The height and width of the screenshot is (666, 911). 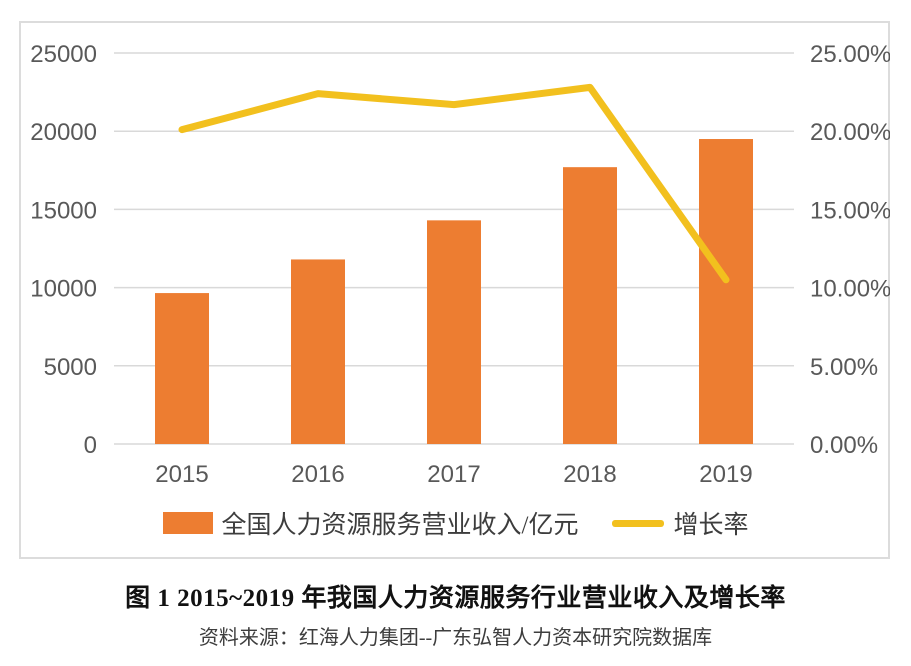 I want to click on left-axis-tick-label: 0, so click(x=90, y=445).